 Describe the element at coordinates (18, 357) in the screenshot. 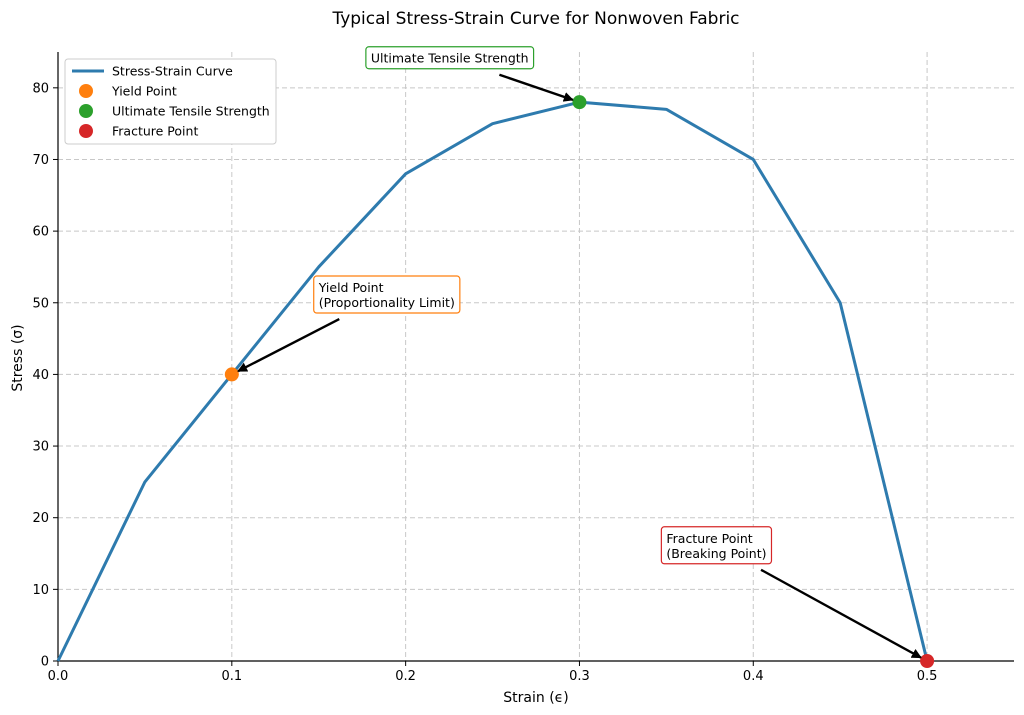

I see `y-axis-label: Stress (σ)` at that location.